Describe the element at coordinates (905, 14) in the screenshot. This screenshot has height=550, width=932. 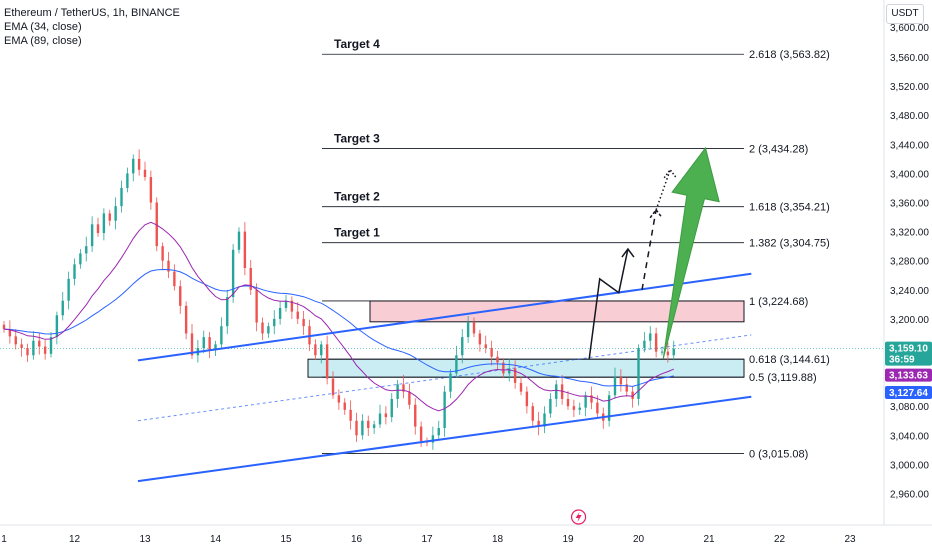
I see `currency-unit-button: USDT` at that location.